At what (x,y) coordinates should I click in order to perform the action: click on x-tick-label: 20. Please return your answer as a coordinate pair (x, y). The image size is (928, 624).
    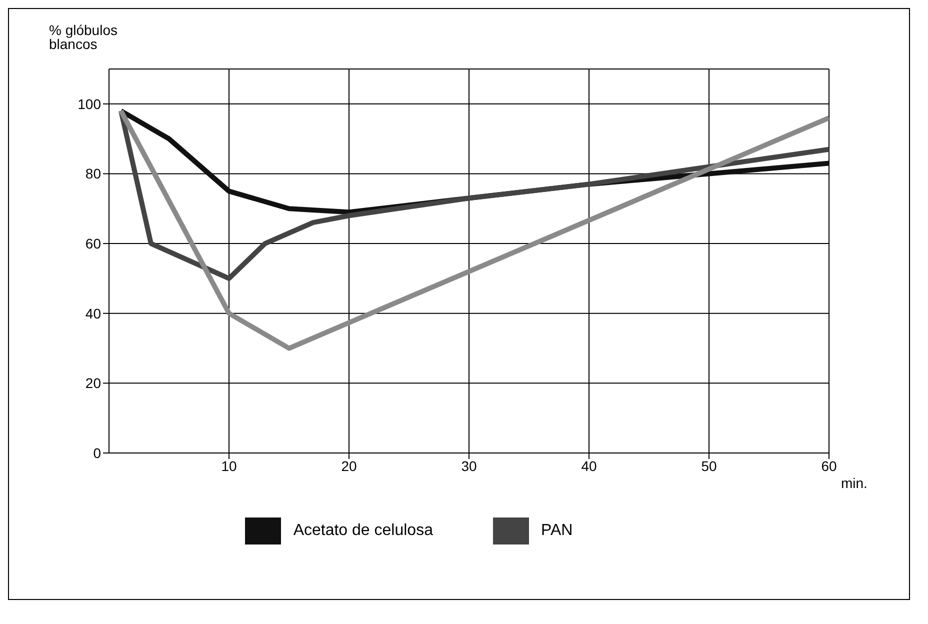
    Looking at the image, I should click on (349, 466).